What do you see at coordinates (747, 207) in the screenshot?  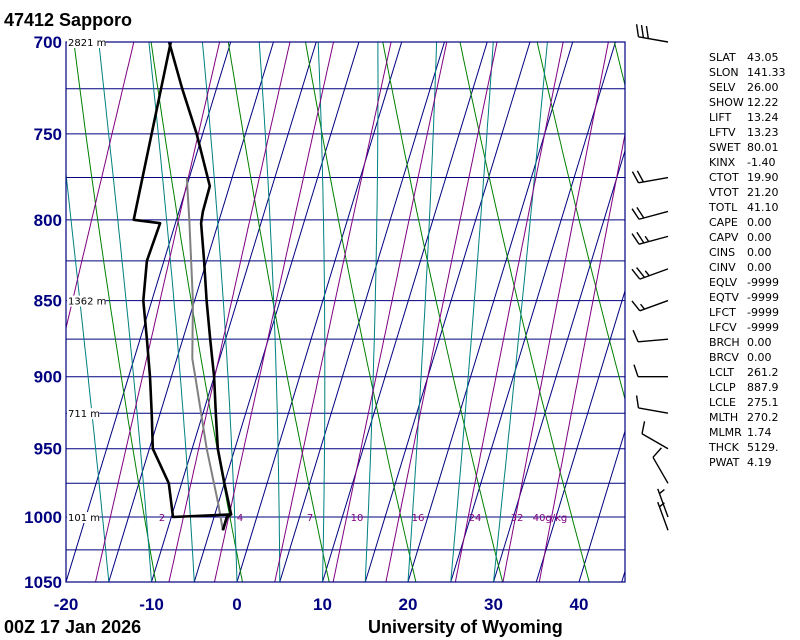 I see `index-row-totl: TOTL 41.10` at bounding box center [747, 207].